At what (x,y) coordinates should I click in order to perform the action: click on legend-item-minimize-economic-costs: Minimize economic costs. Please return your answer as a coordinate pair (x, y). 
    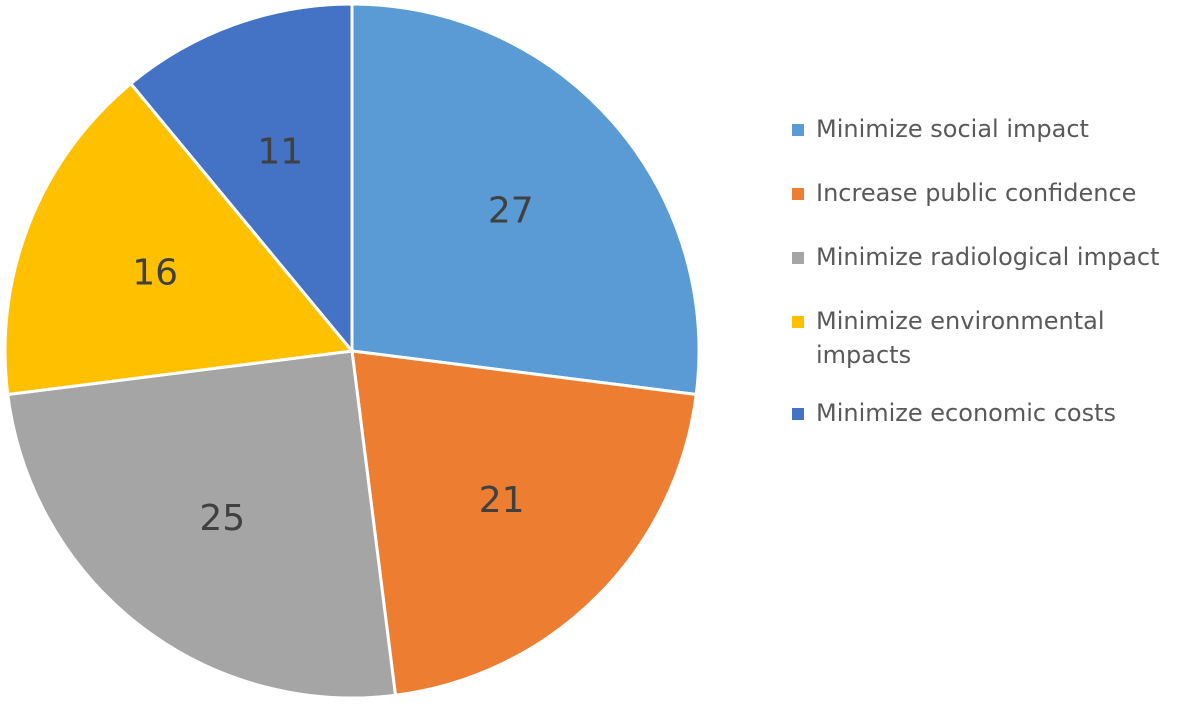
    Looking at the image, I should click on (992, 413).